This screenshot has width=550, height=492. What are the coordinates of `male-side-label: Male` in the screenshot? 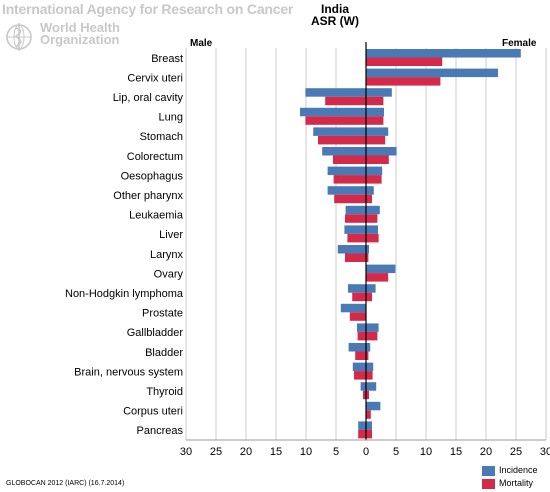 It's located at (201, 43).